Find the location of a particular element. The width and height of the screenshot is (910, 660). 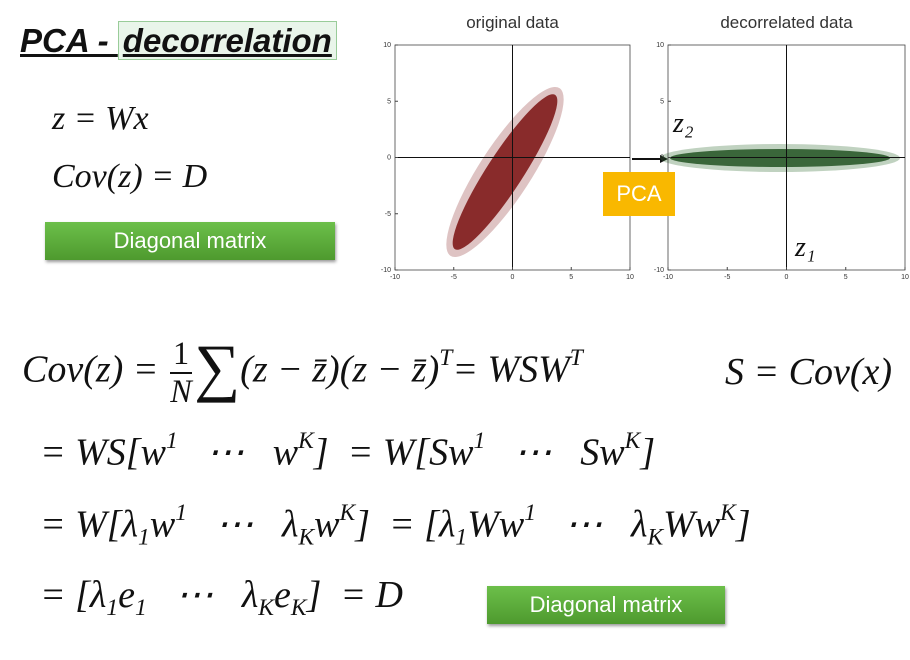

arrow-head is located at coordinates (664, 159).